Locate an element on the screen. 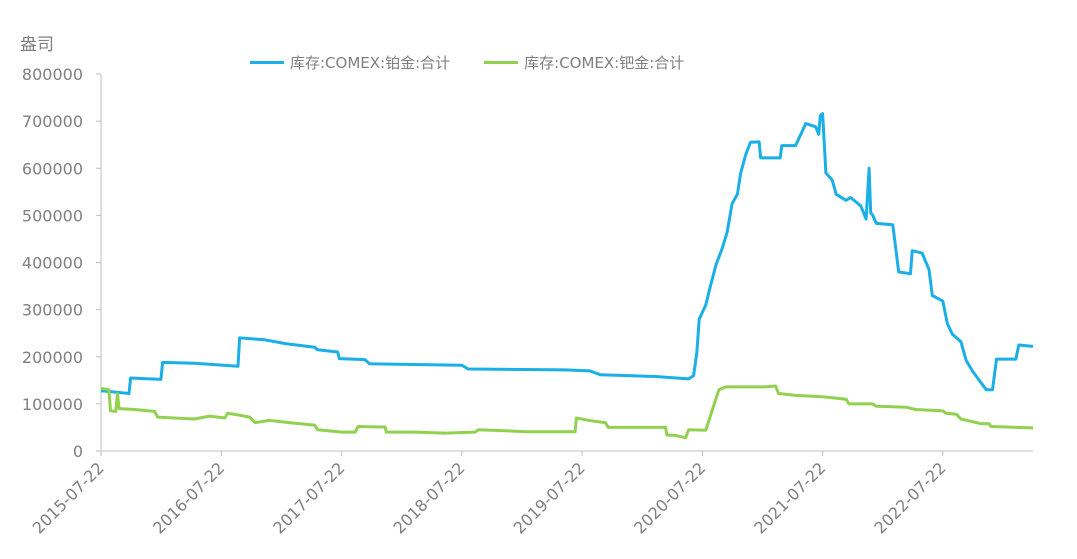 The image size is (1077, 559). legend-swatch-platinum is located at coordinates (267, 62).